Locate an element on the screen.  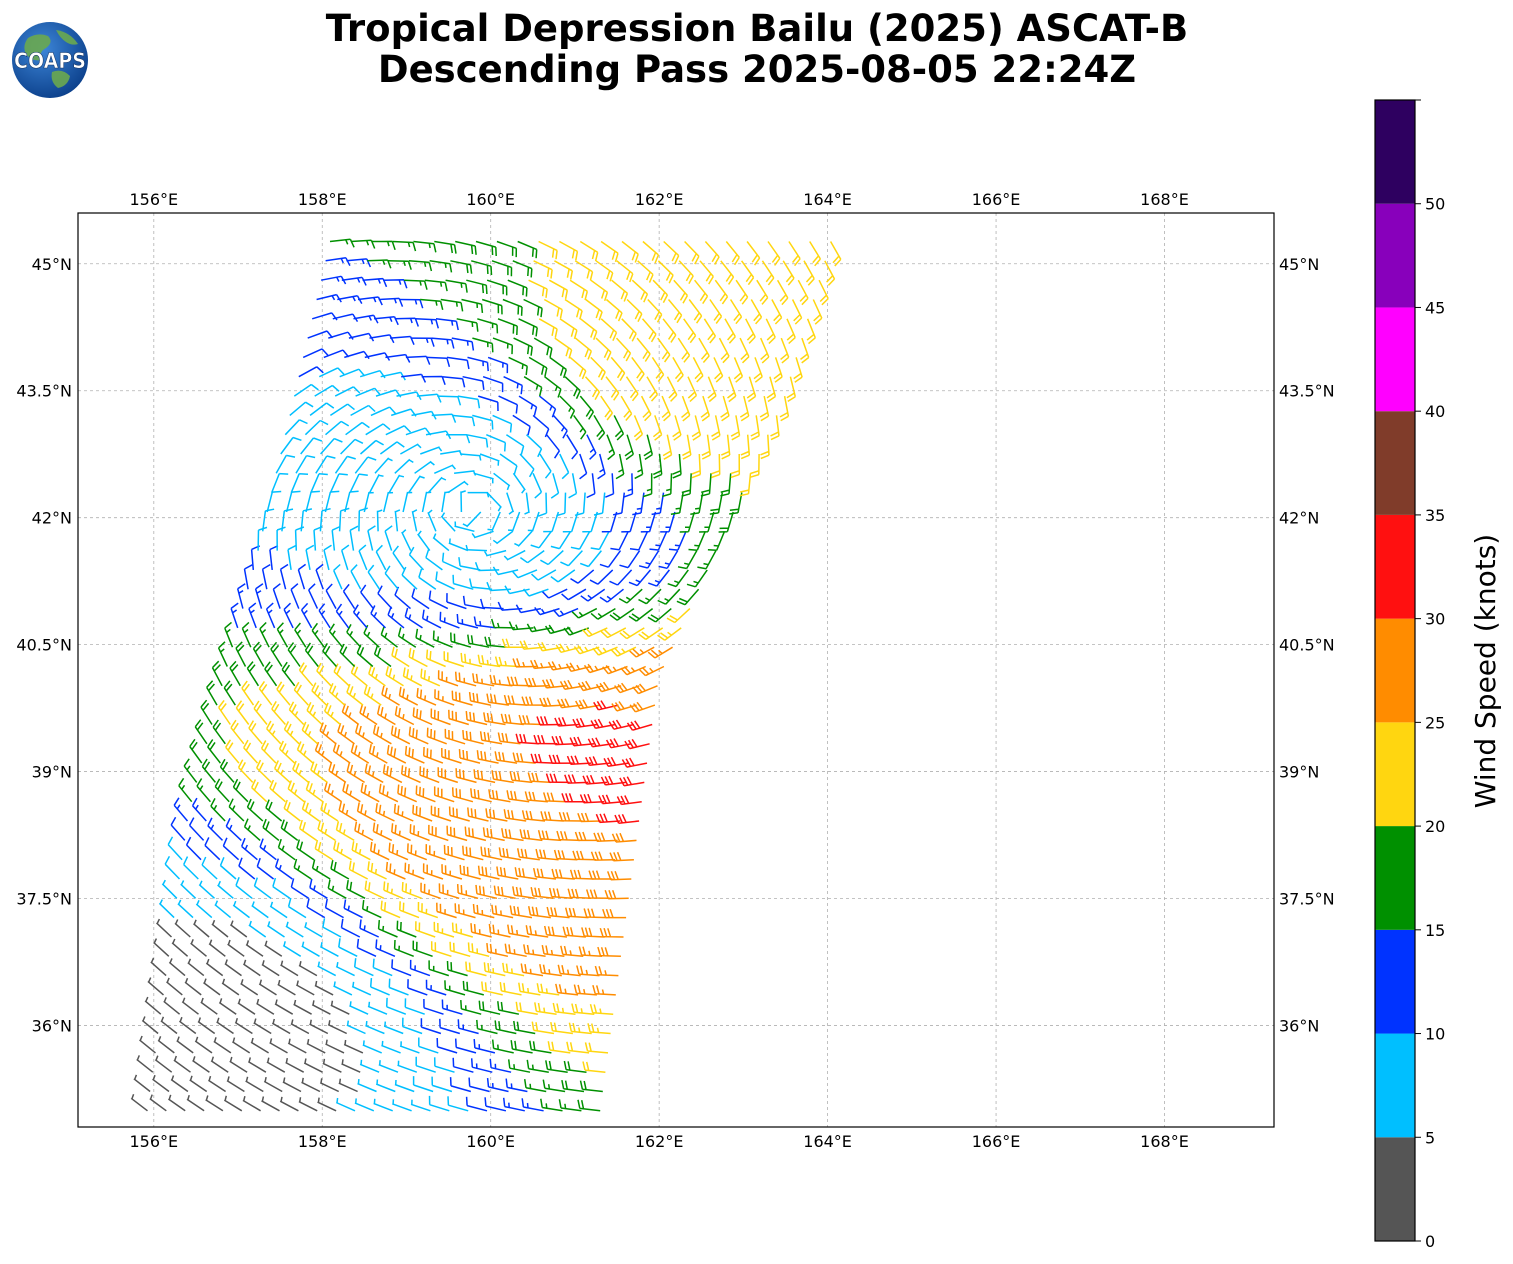
lon-tick-label-bottom: 164°E is located at coordinates (827, 1141).